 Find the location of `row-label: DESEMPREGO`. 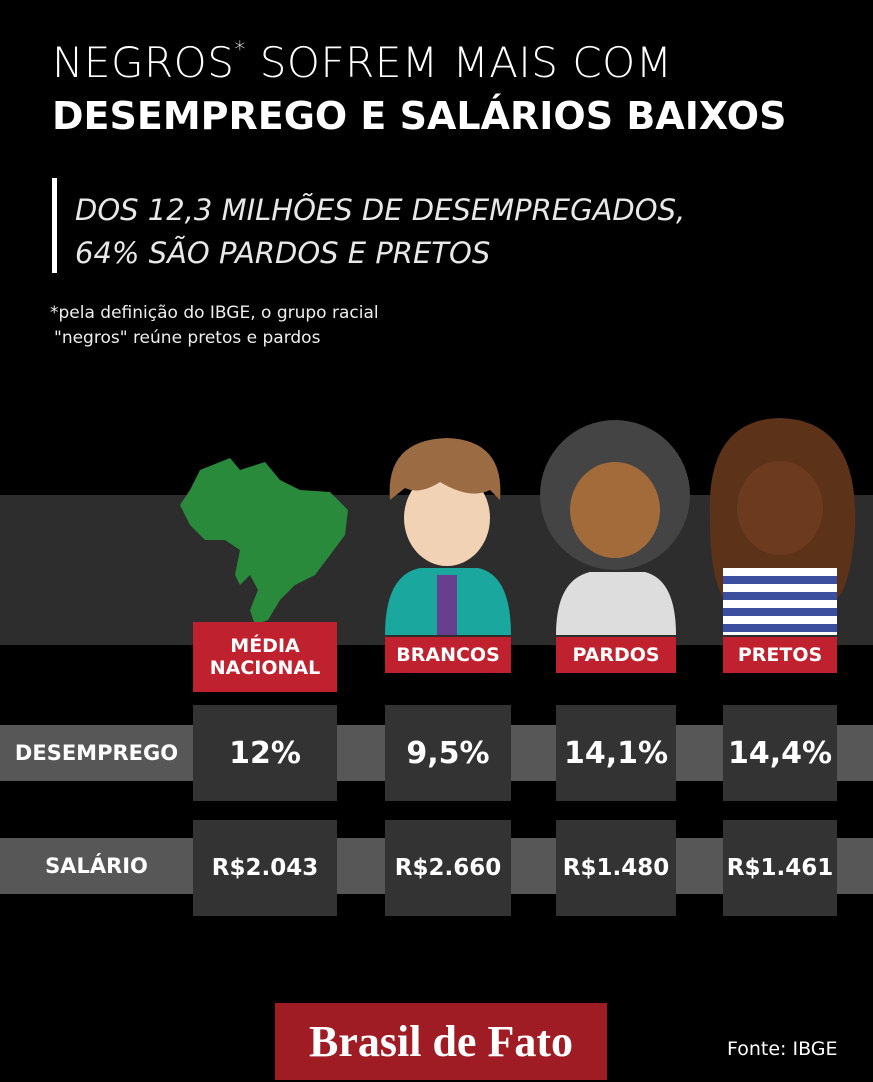

row-label: DESEMPREGO is located at coordinates (96, 753).